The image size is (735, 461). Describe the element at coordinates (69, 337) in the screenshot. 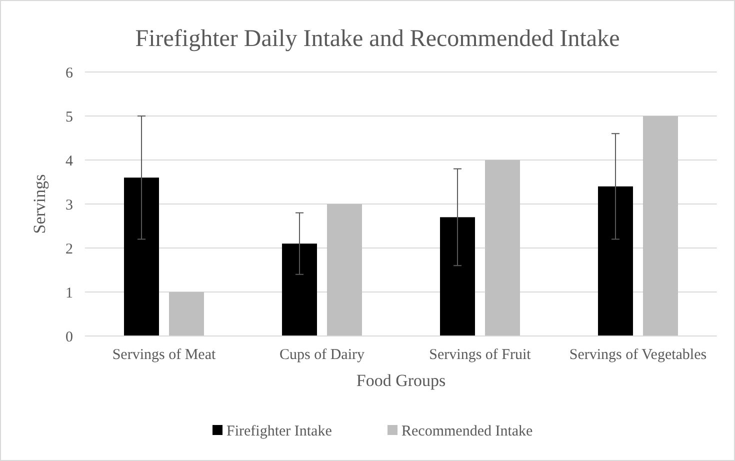

I see `y-tick-label: 0` at that location.